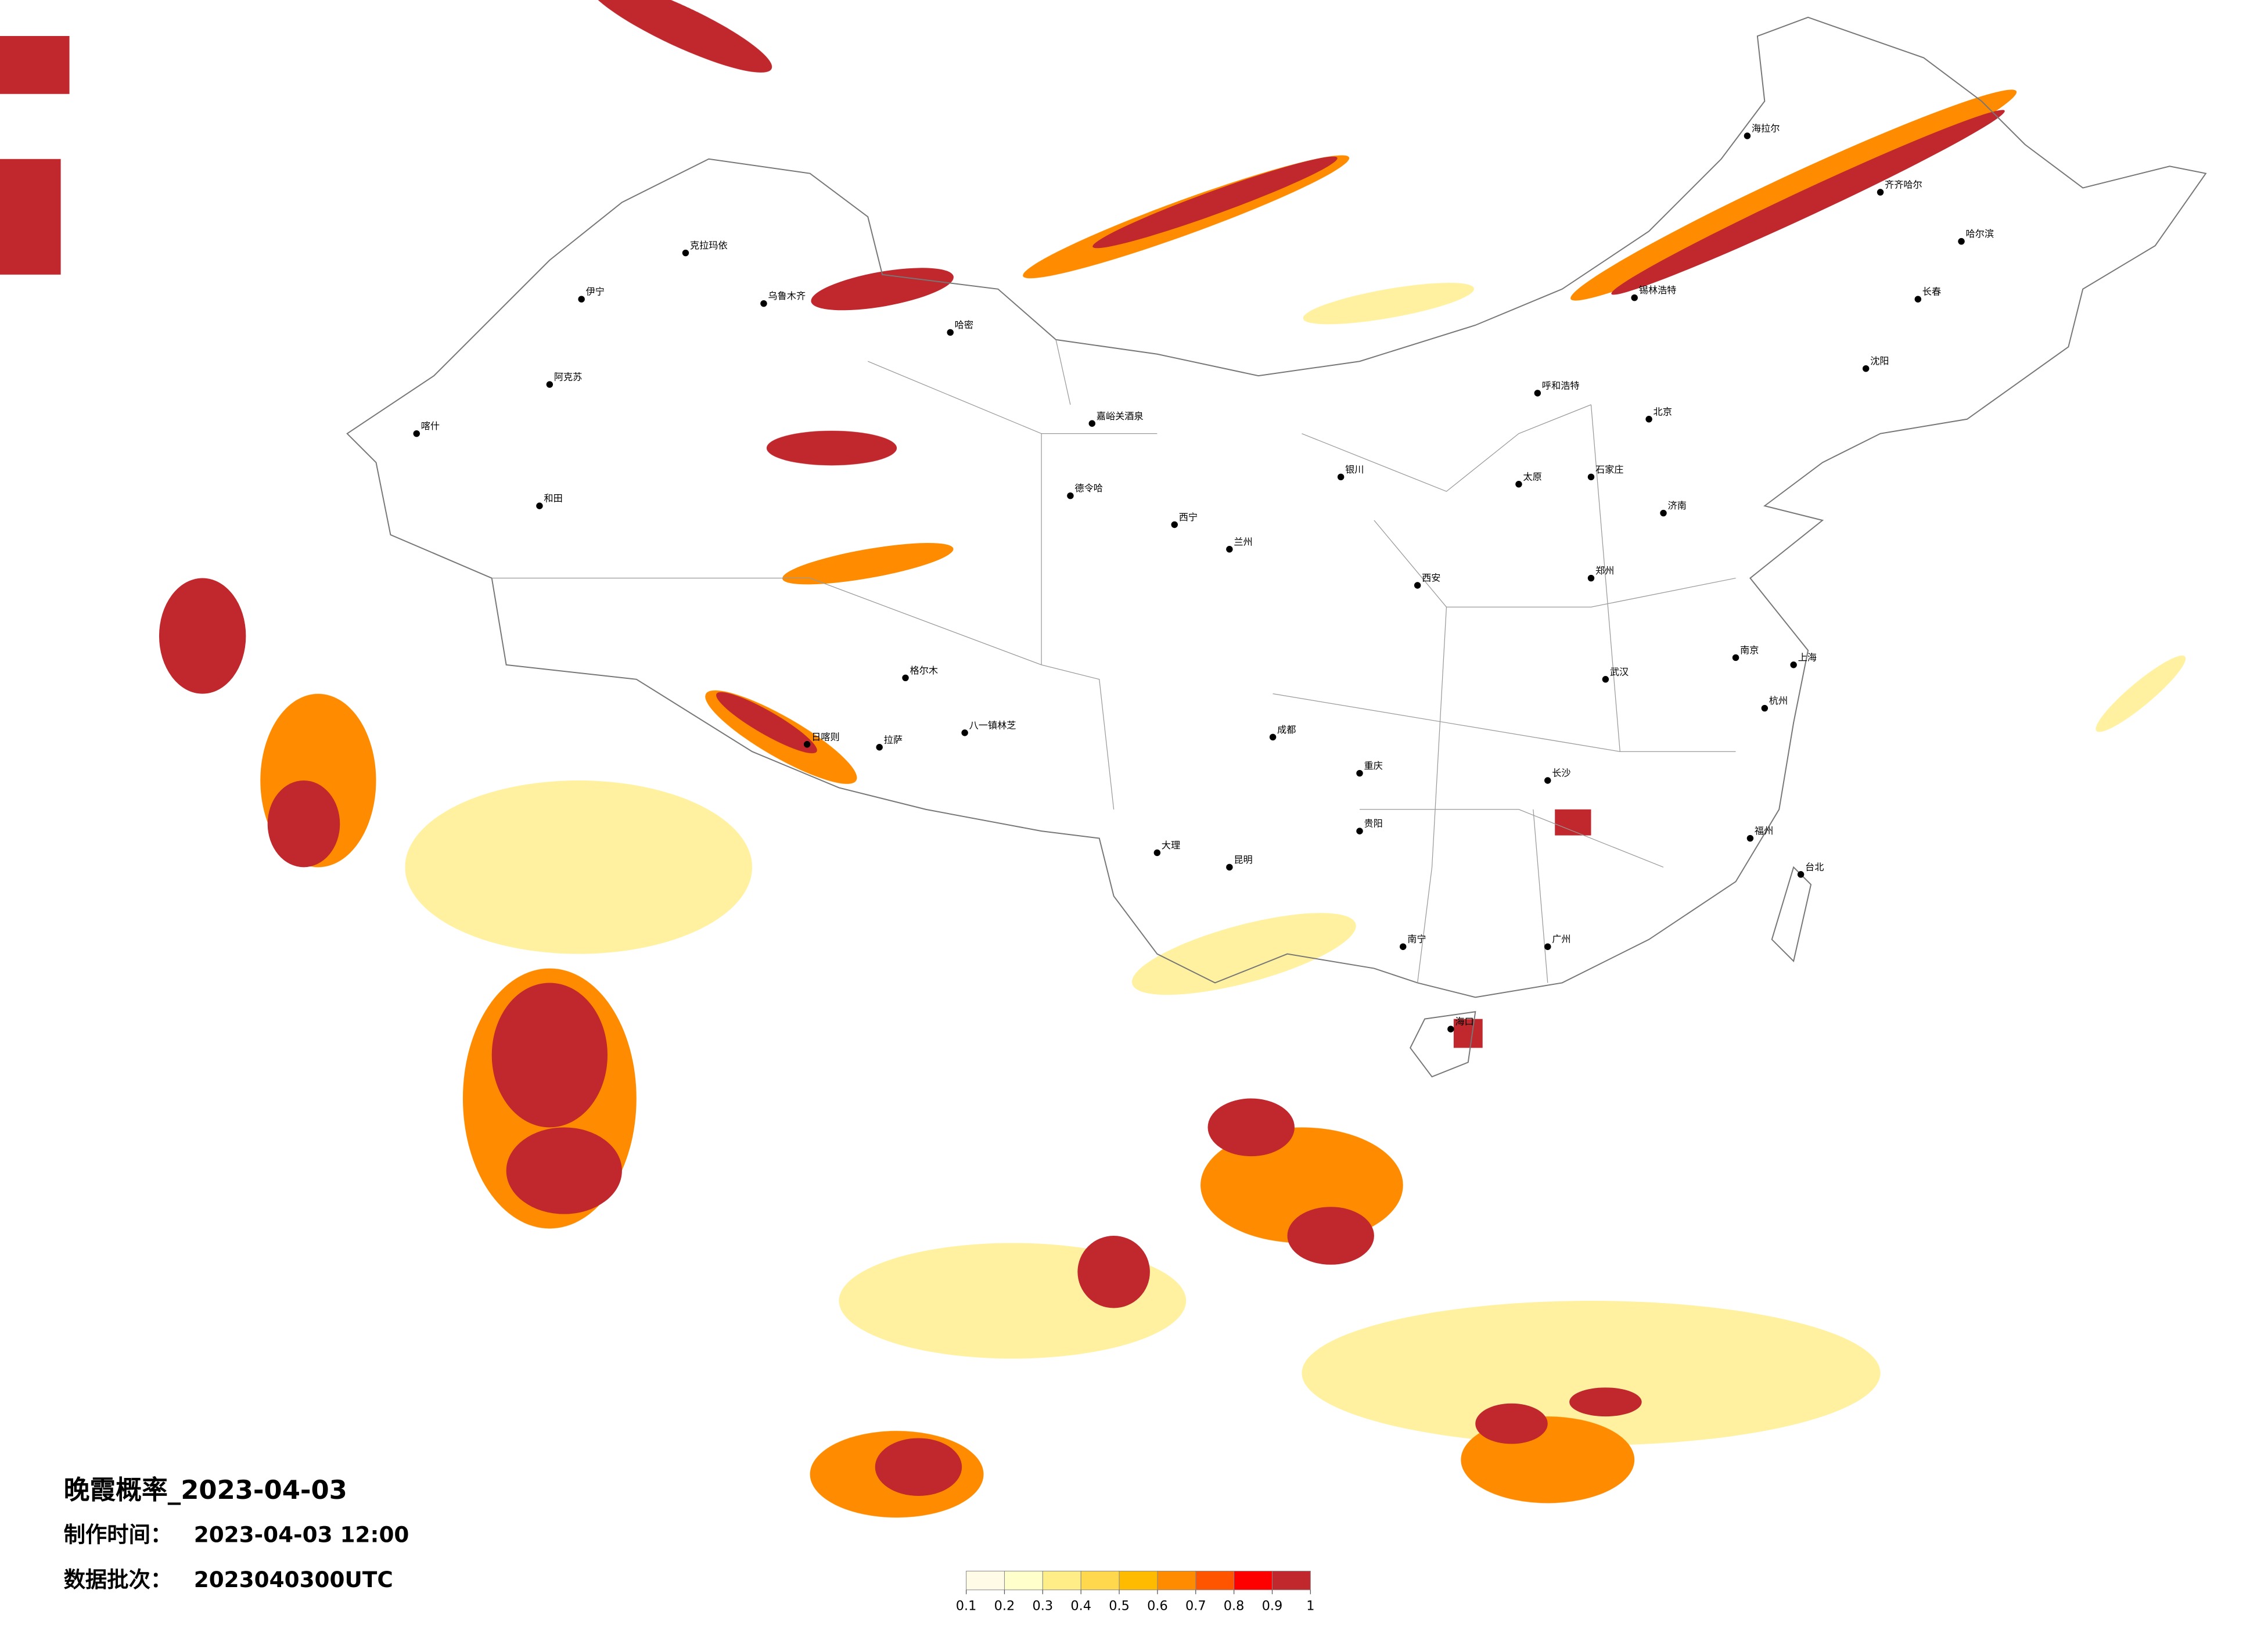 The width and height of the screenshot is (2268, 1626). What do you see at coordinates (1814, 867) in the screenshot?
I see `city-label: 台北` at bounding box center [1814, 867].